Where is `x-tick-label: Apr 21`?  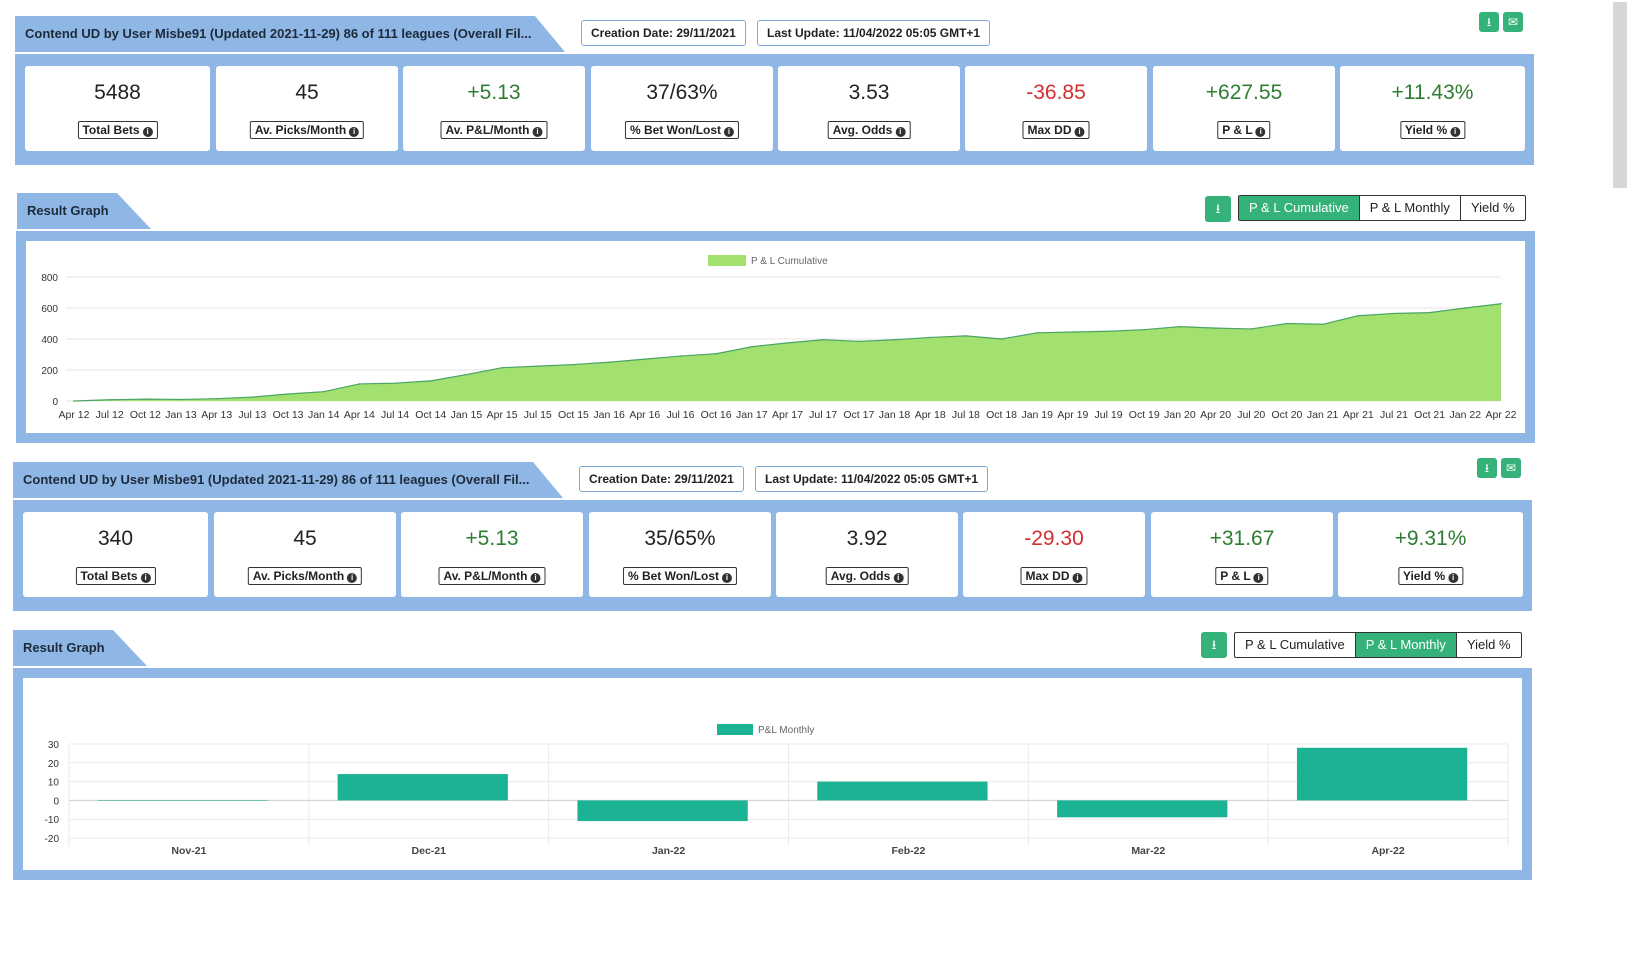 x-tick-label: Apr 21 is located at coordinates (1358, 415).